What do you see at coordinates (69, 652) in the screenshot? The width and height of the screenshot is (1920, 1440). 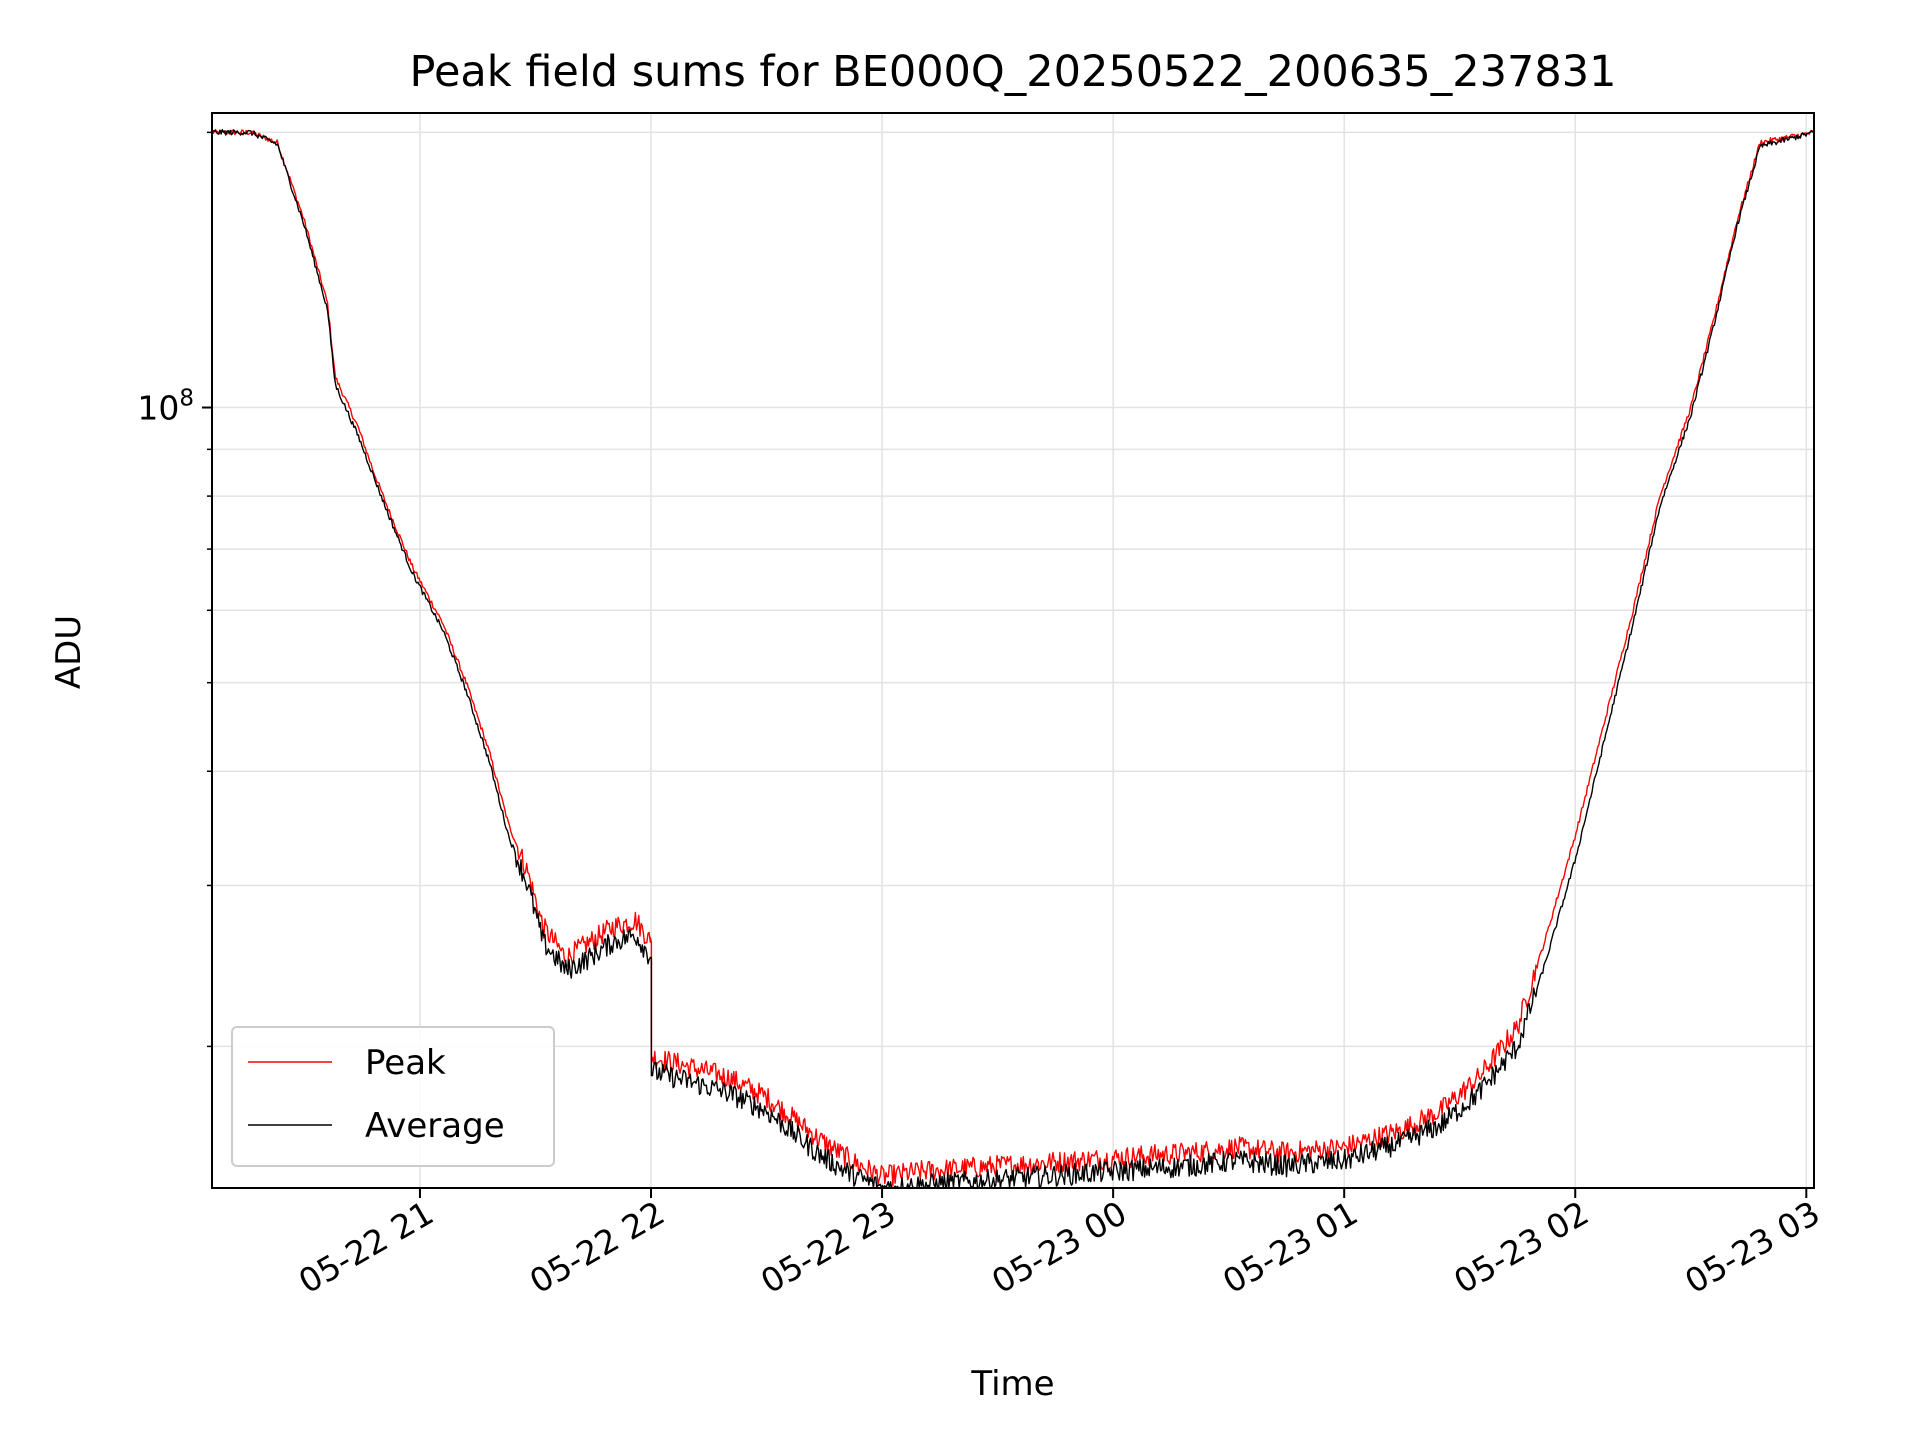 I see `y-axis-label: ADU` at bounding box center [69, 652].